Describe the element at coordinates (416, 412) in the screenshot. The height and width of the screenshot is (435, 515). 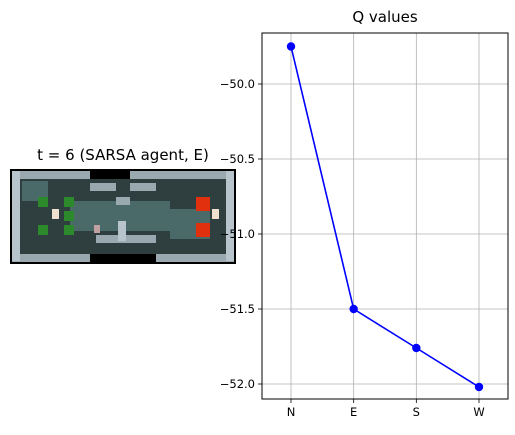
I see `x-tick-label: S` at that location.